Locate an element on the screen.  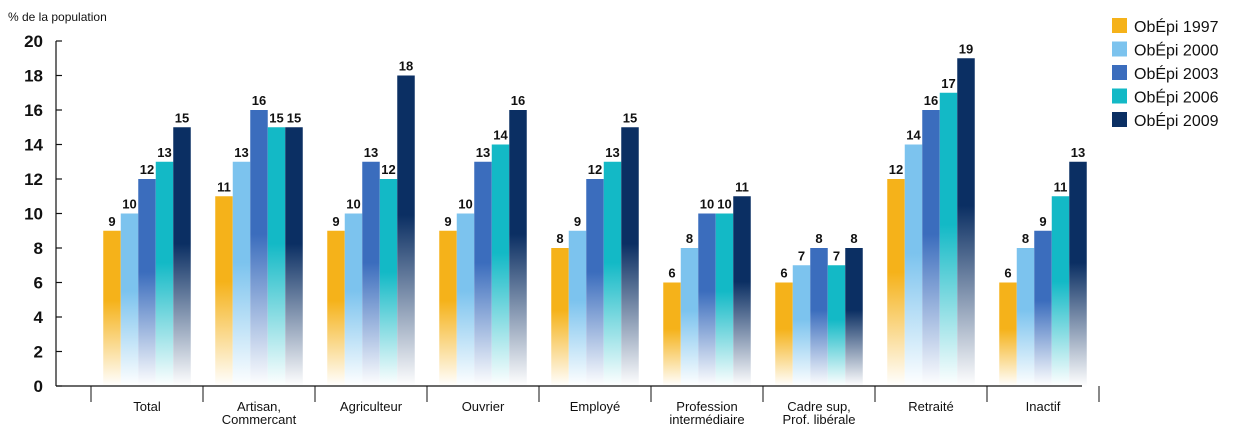
x-tick-label: Cadre sup, Prof. libérale is located at coordinates (819, 413).